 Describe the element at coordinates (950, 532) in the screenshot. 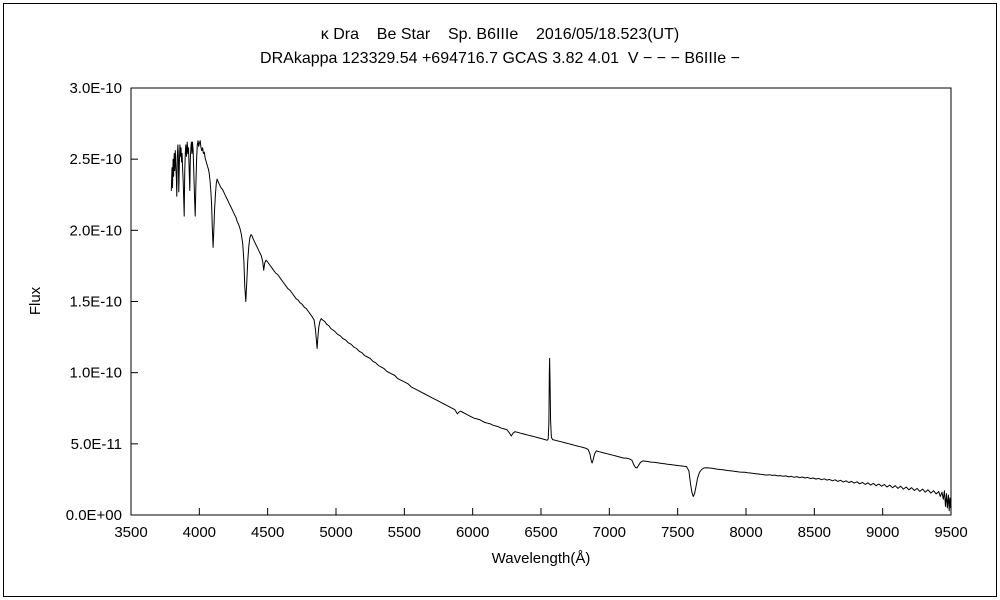

I see `x-tick-label: 9500` at that location.